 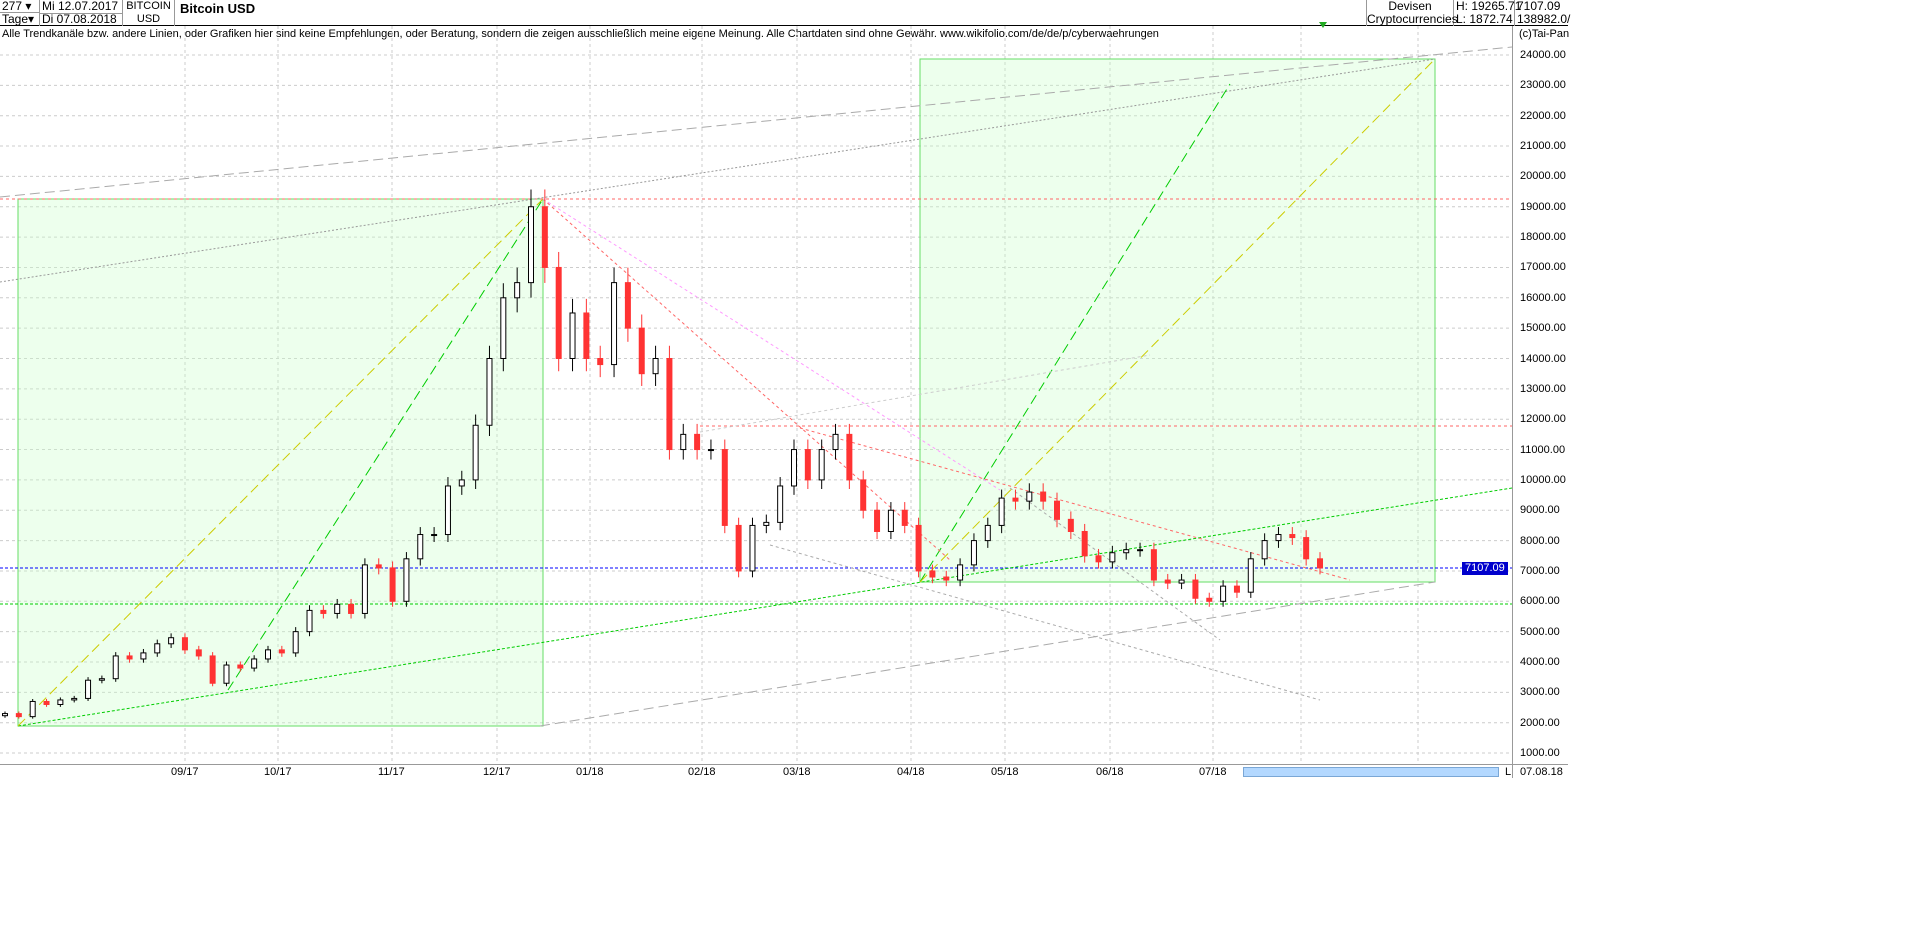 What do you see at coordinates (1540, 540) in the screenshot?
I see `y-tick-label: 8000.00` at bounding box center [1540, 540].